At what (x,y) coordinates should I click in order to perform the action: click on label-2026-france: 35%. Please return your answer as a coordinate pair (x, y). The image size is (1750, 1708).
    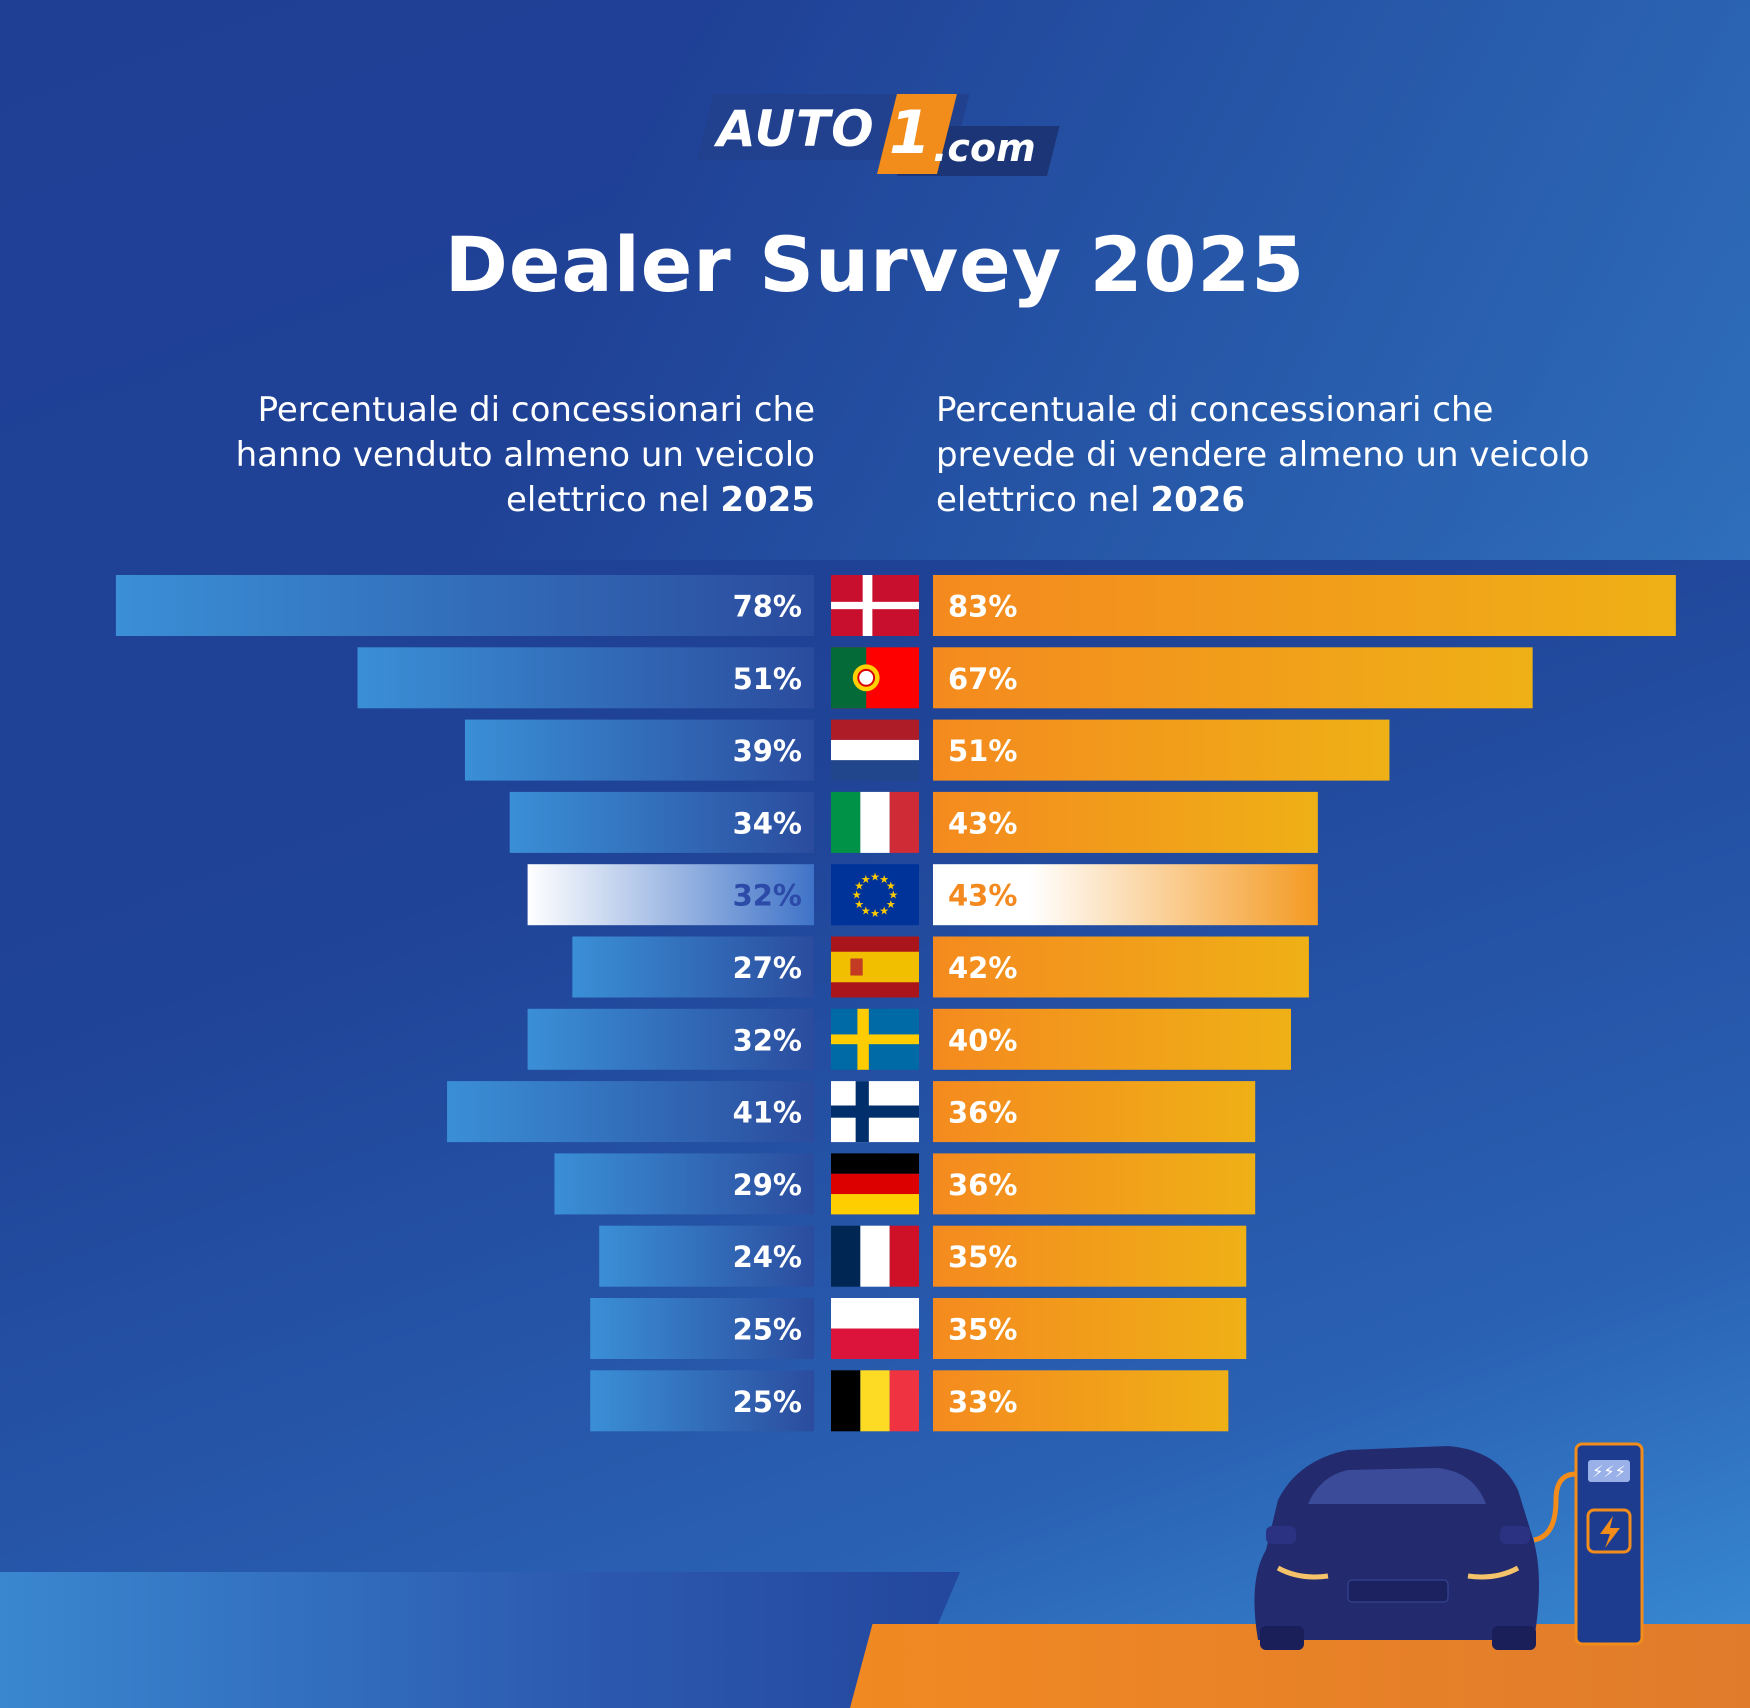
    Looking at the image, I should click on (982, 1257).